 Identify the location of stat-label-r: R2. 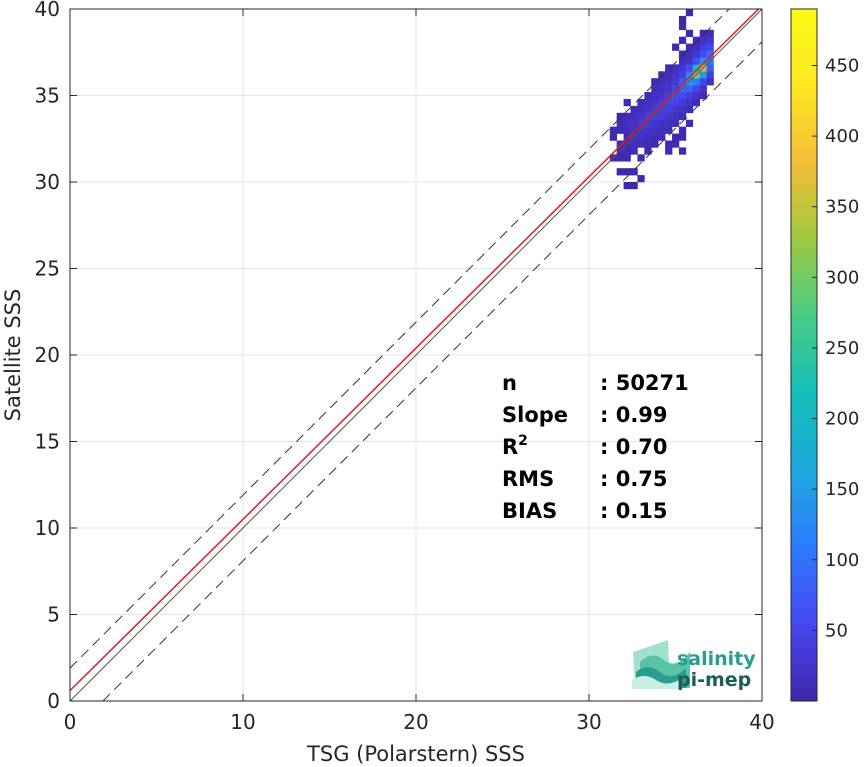
(515, 446).